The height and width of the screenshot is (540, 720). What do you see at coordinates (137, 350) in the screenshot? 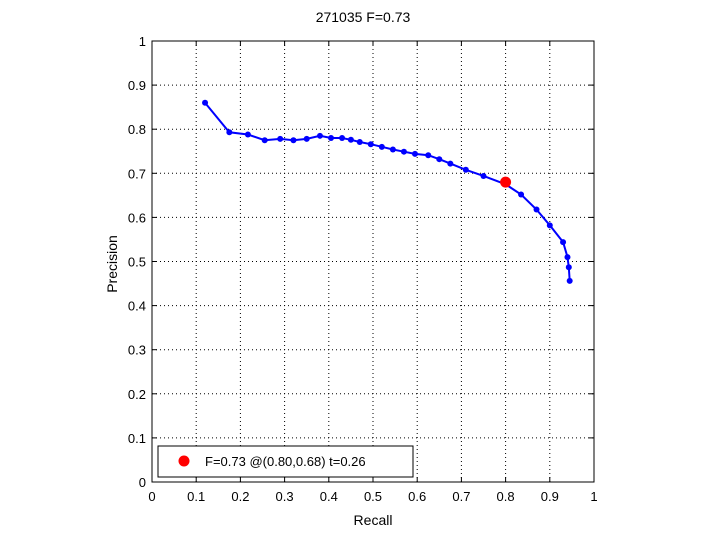
I see `y-tick-label: 0.3` at bounding box center [137, 350].